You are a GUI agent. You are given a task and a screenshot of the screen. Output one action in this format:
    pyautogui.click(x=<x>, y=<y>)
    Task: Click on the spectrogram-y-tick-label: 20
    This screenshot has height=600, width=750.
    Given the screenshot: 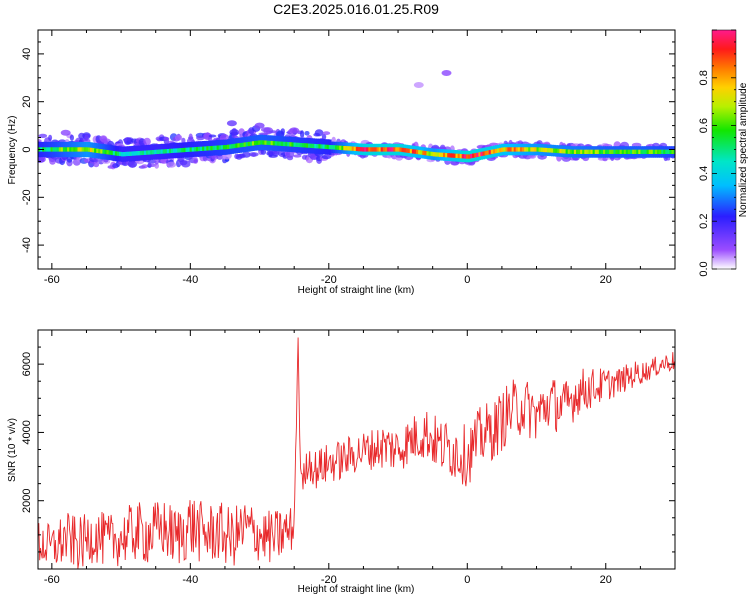 What is the action you would take?
    pyautogui.click(x=27, y=102)
    